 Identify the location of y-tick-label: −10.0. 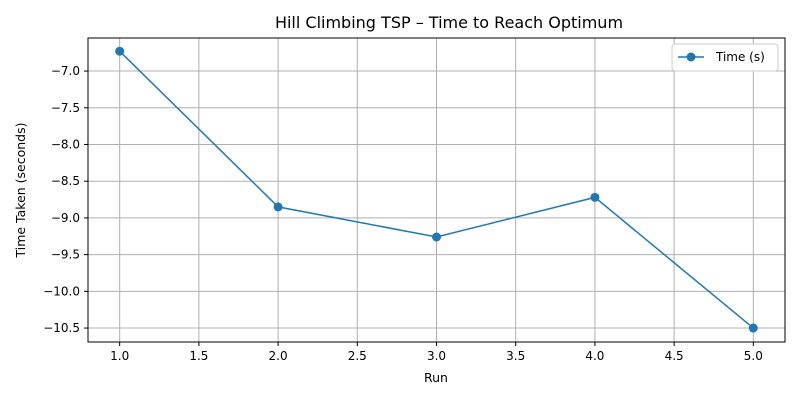
(61, 291).